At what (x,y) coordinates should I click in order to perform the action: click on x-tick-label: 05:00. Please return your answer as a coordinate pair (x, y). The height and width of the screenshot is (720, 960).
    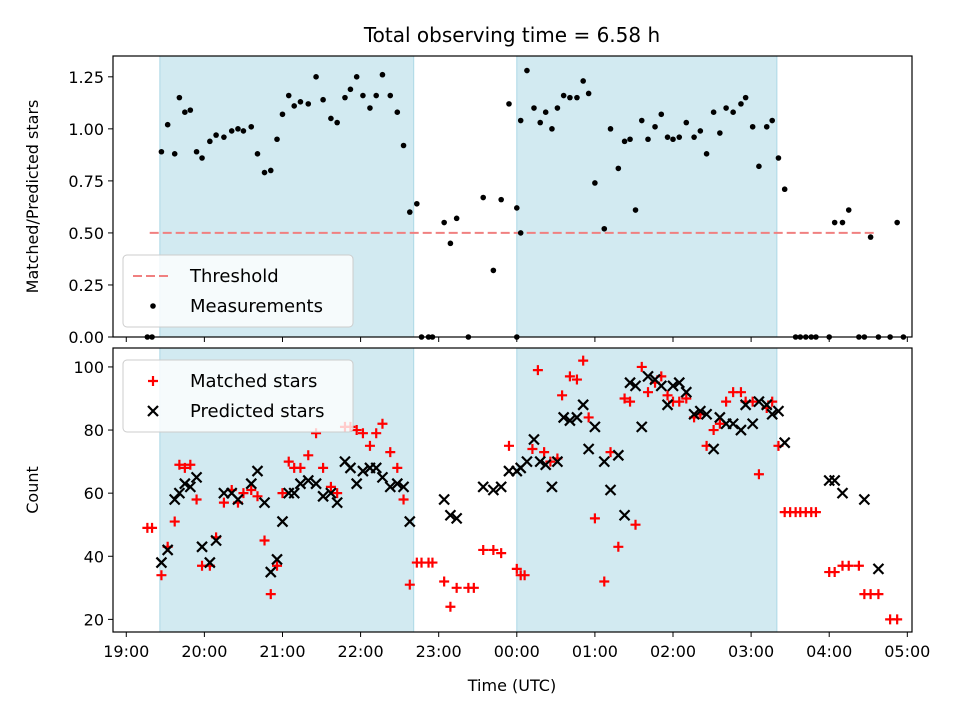
    Looking at the image, I should click on (907, 651).